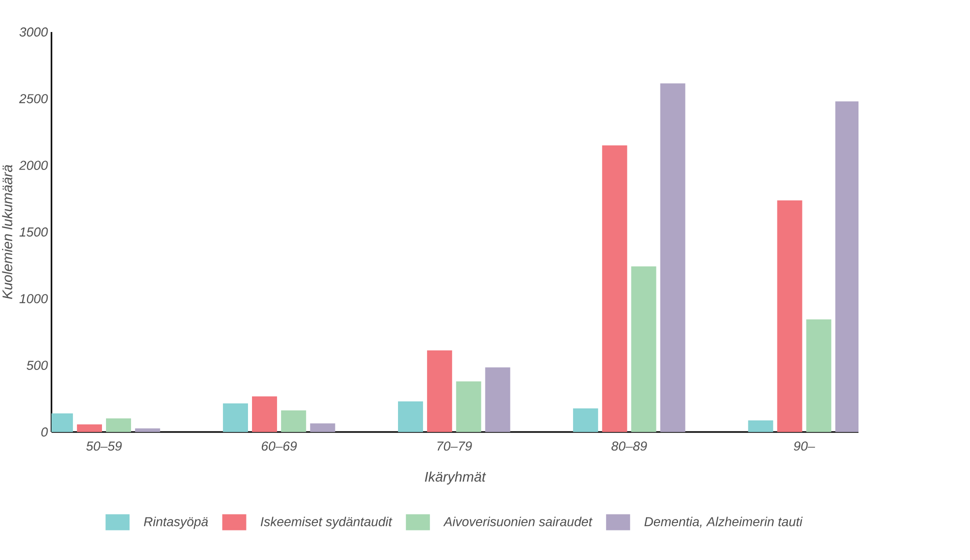  Describe the element at coordinates (104, 446) in the screenshot. I see `x-tick-label: 50–59` at that location.